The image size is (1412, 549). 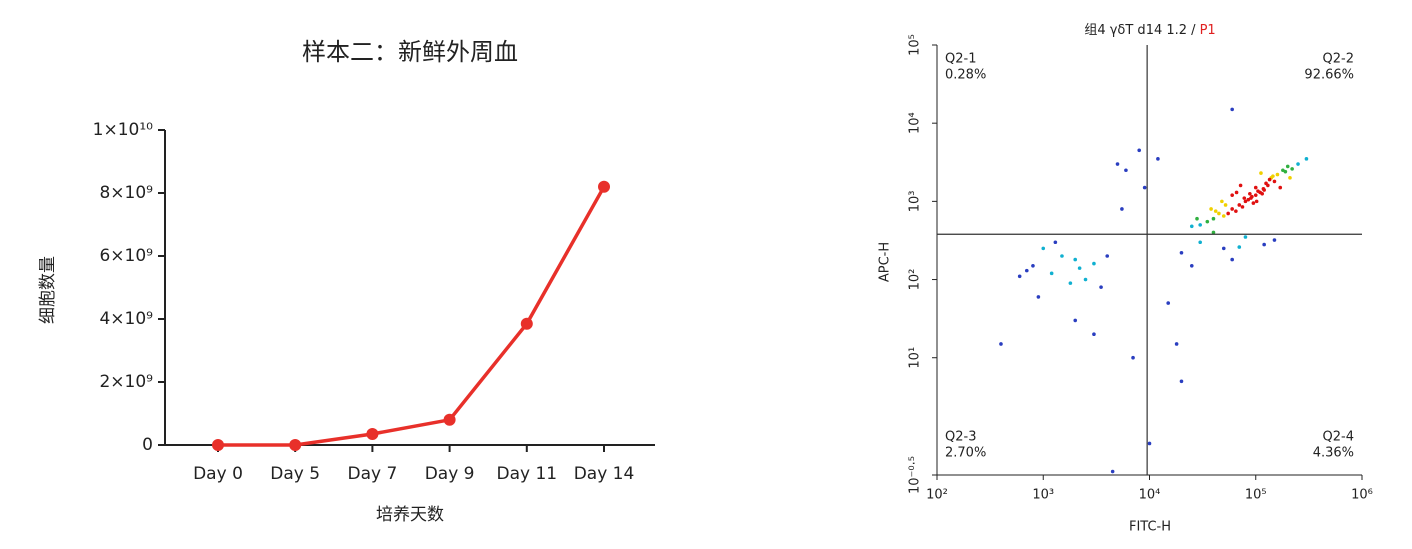 I want to click on y-axis-label: APC-H, so click(x=885, y=262).